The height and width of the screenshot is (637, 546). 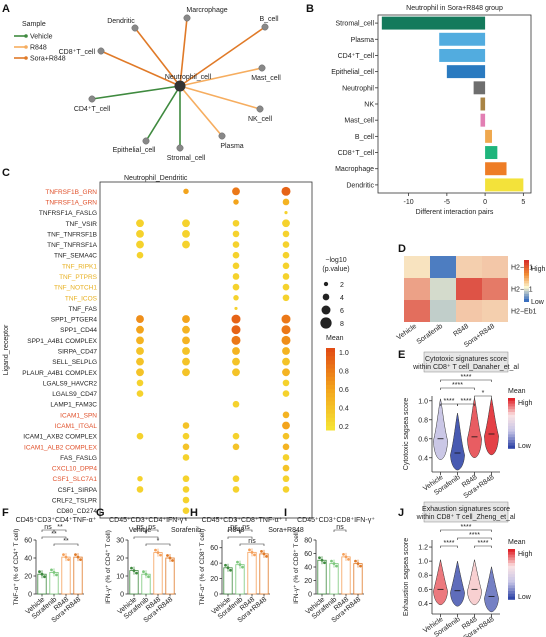 What do you see at coordinates (526, 295) in the screenshot?
I see `heatmap-legend-bar` at bounding box center [526, 295].